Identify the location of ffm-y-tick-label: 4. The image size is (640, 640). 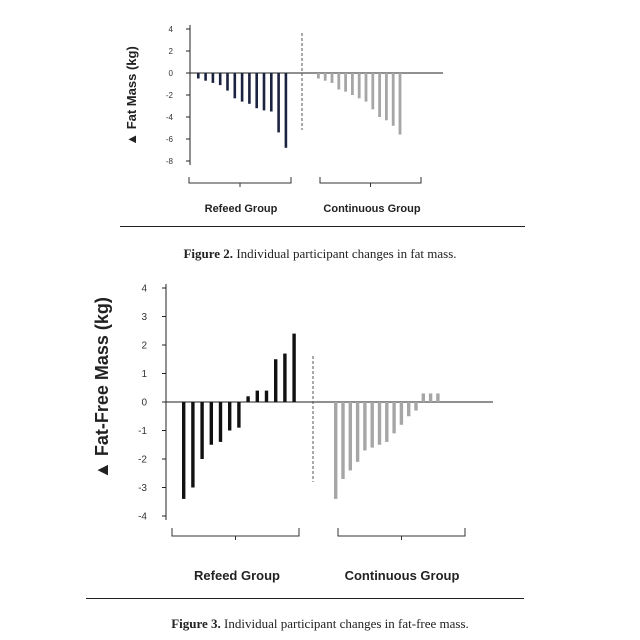
(144, 289).